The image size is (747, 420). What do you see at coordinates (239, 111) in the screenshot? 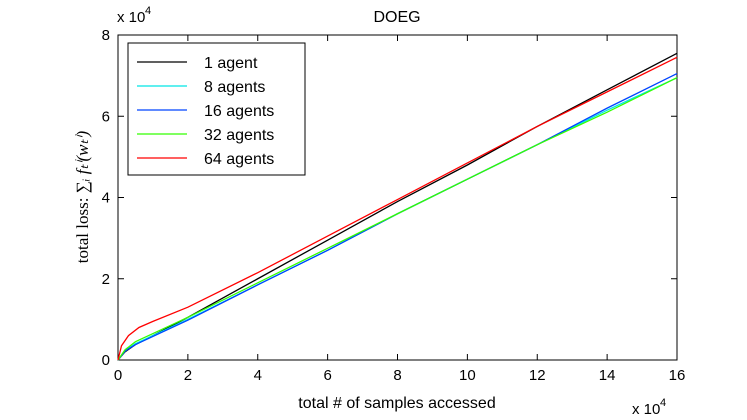
I see `legend-label-16-agents: 16 agents` at bounding box center [239, 111].